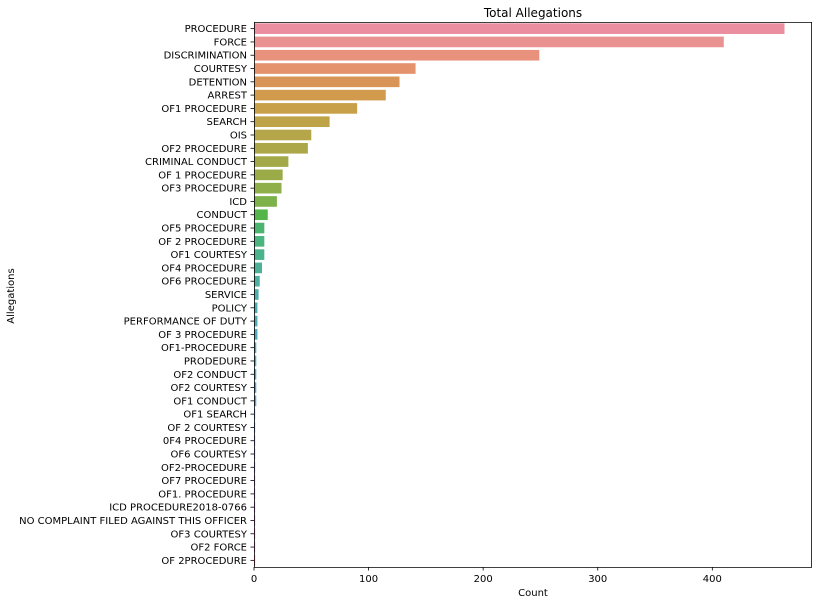 Image resolution: width=819 pixels, height=604 pixels. Describe the element at coordinates (204, 481) in the screenshot. I see `y-tick-label: OF7 PROCEDURE` at that location.